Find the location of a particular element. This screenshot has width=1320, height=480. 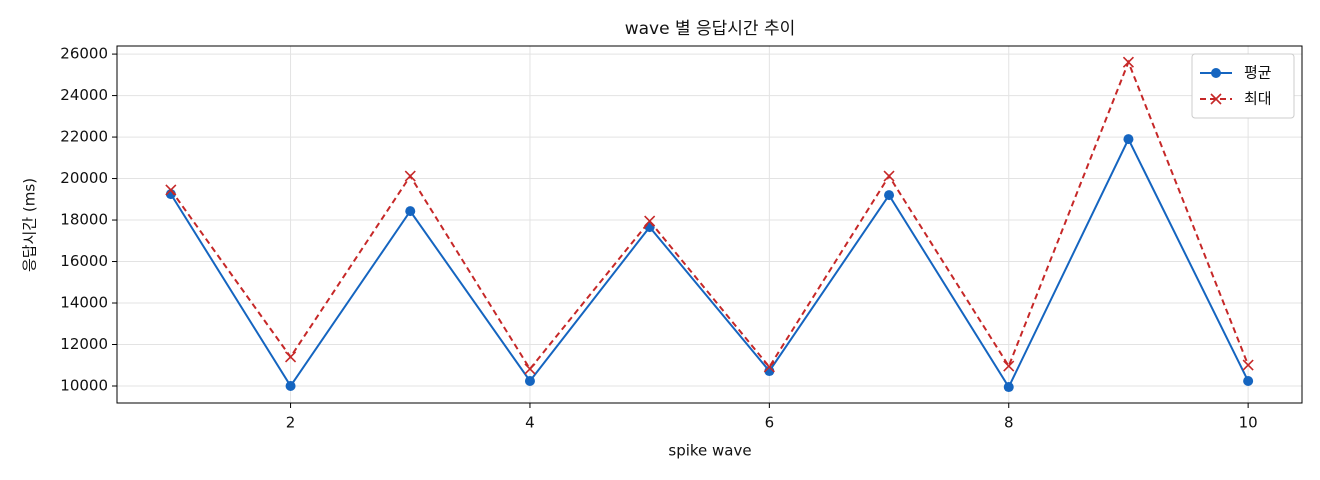

legend-label: 평균 is located at coordinates (1258, 73).